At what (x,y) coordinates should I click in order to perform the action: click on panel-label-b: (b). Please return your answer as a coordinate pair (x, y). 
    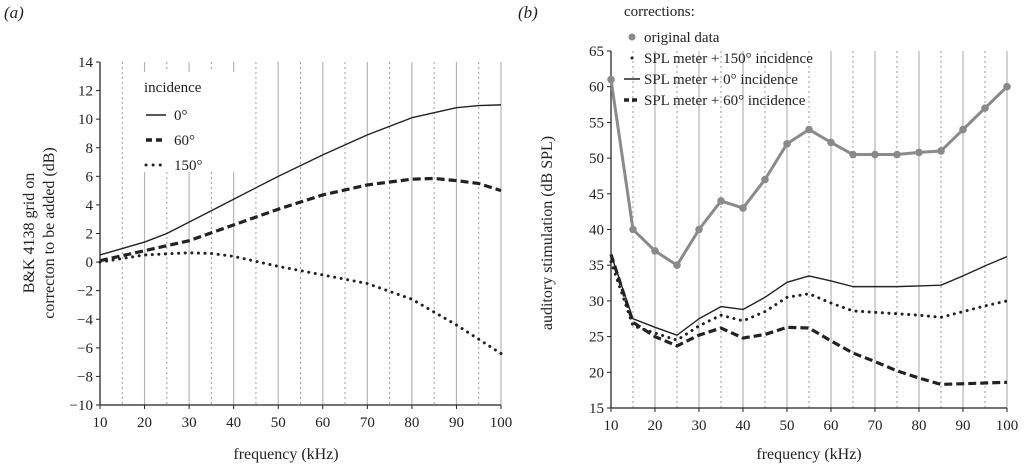
    Looking at the image, I should click on (528, 12).